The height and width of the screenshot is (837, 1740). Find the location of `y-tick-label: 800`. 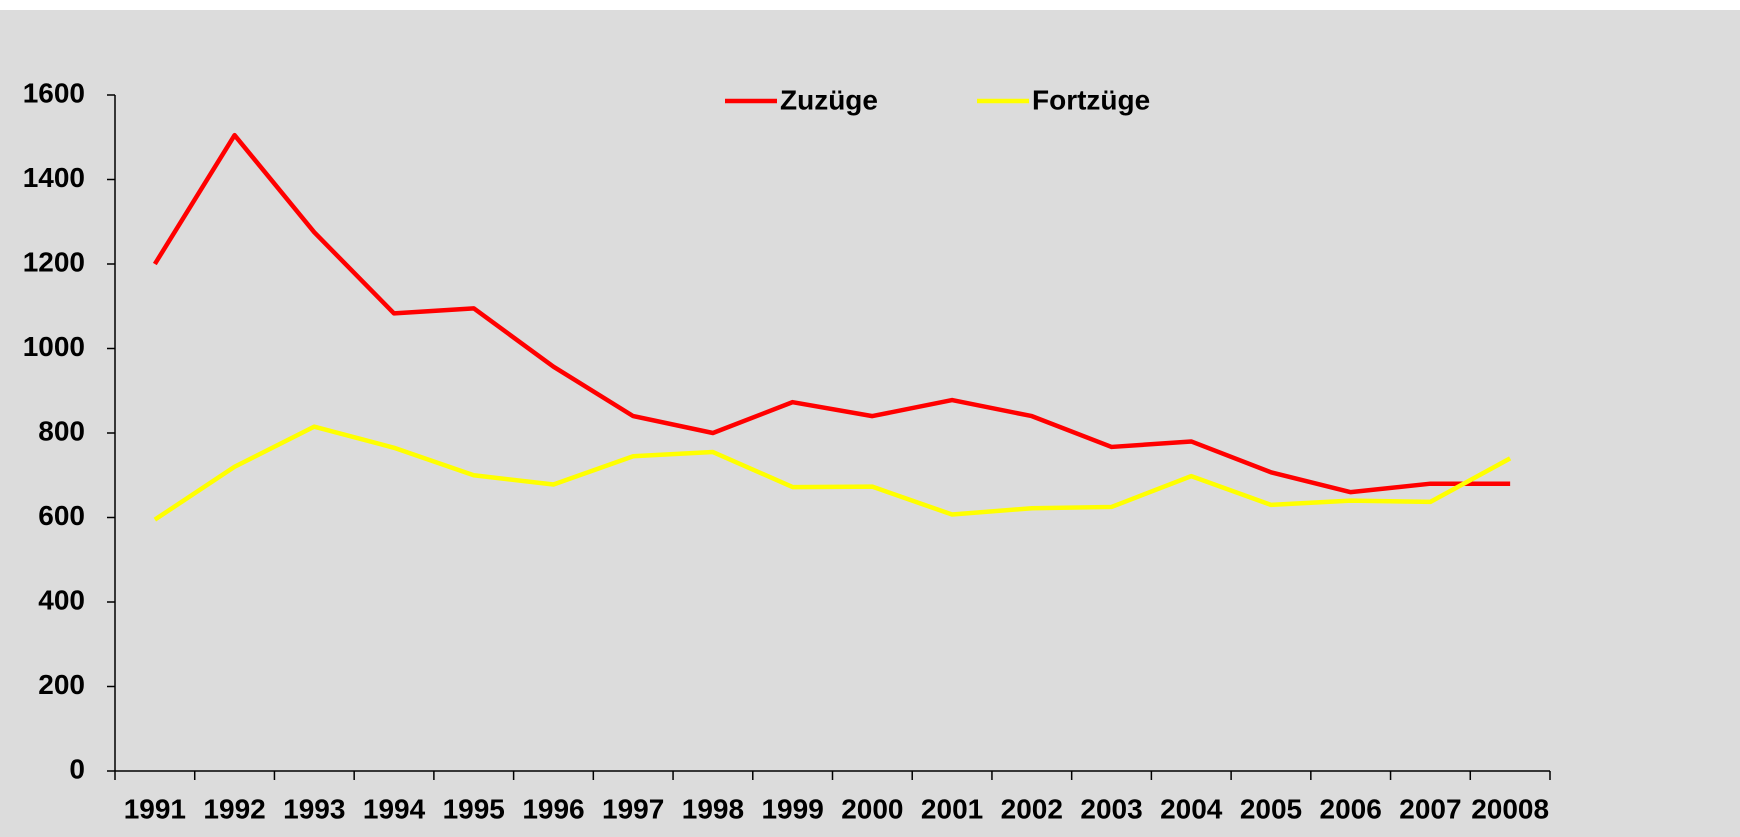

y-tick-label: 800 is located at coordinates (61, 430).